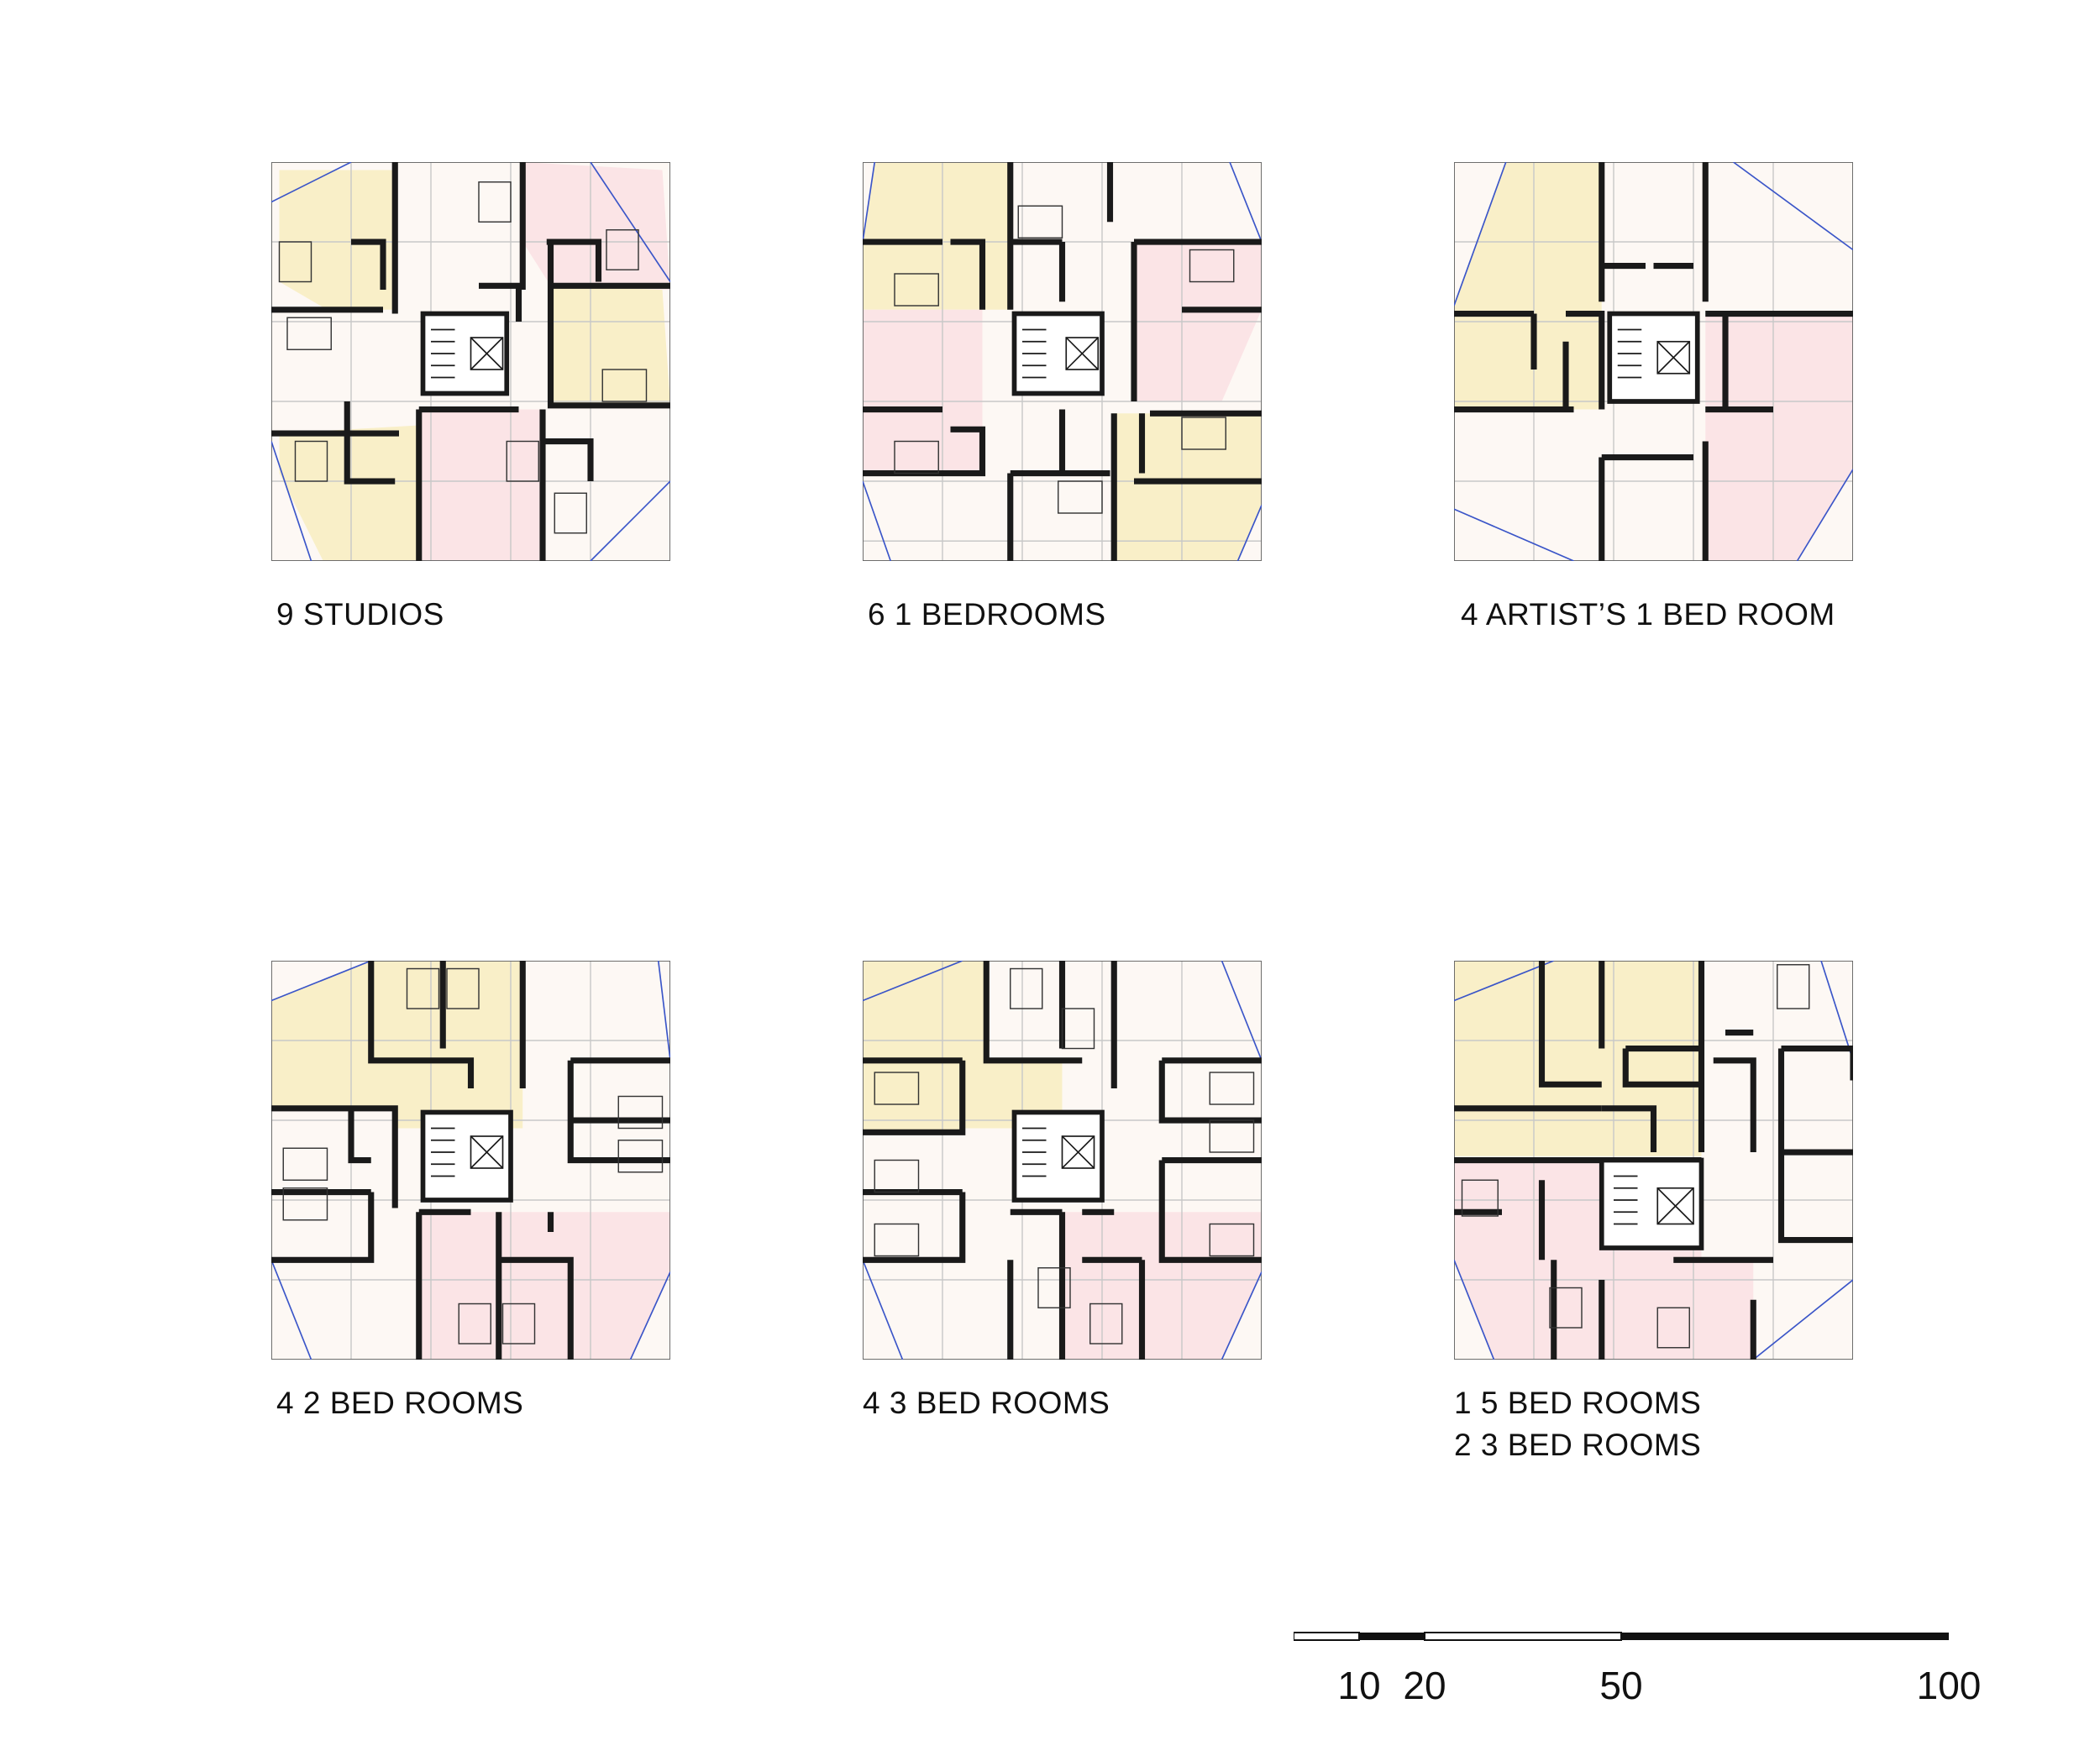 The width and height of the screenshot is (2100, 1756). Describe the element at coordinates (470, 362) in the screenshot. I see `floor-plan-studios` at that location.